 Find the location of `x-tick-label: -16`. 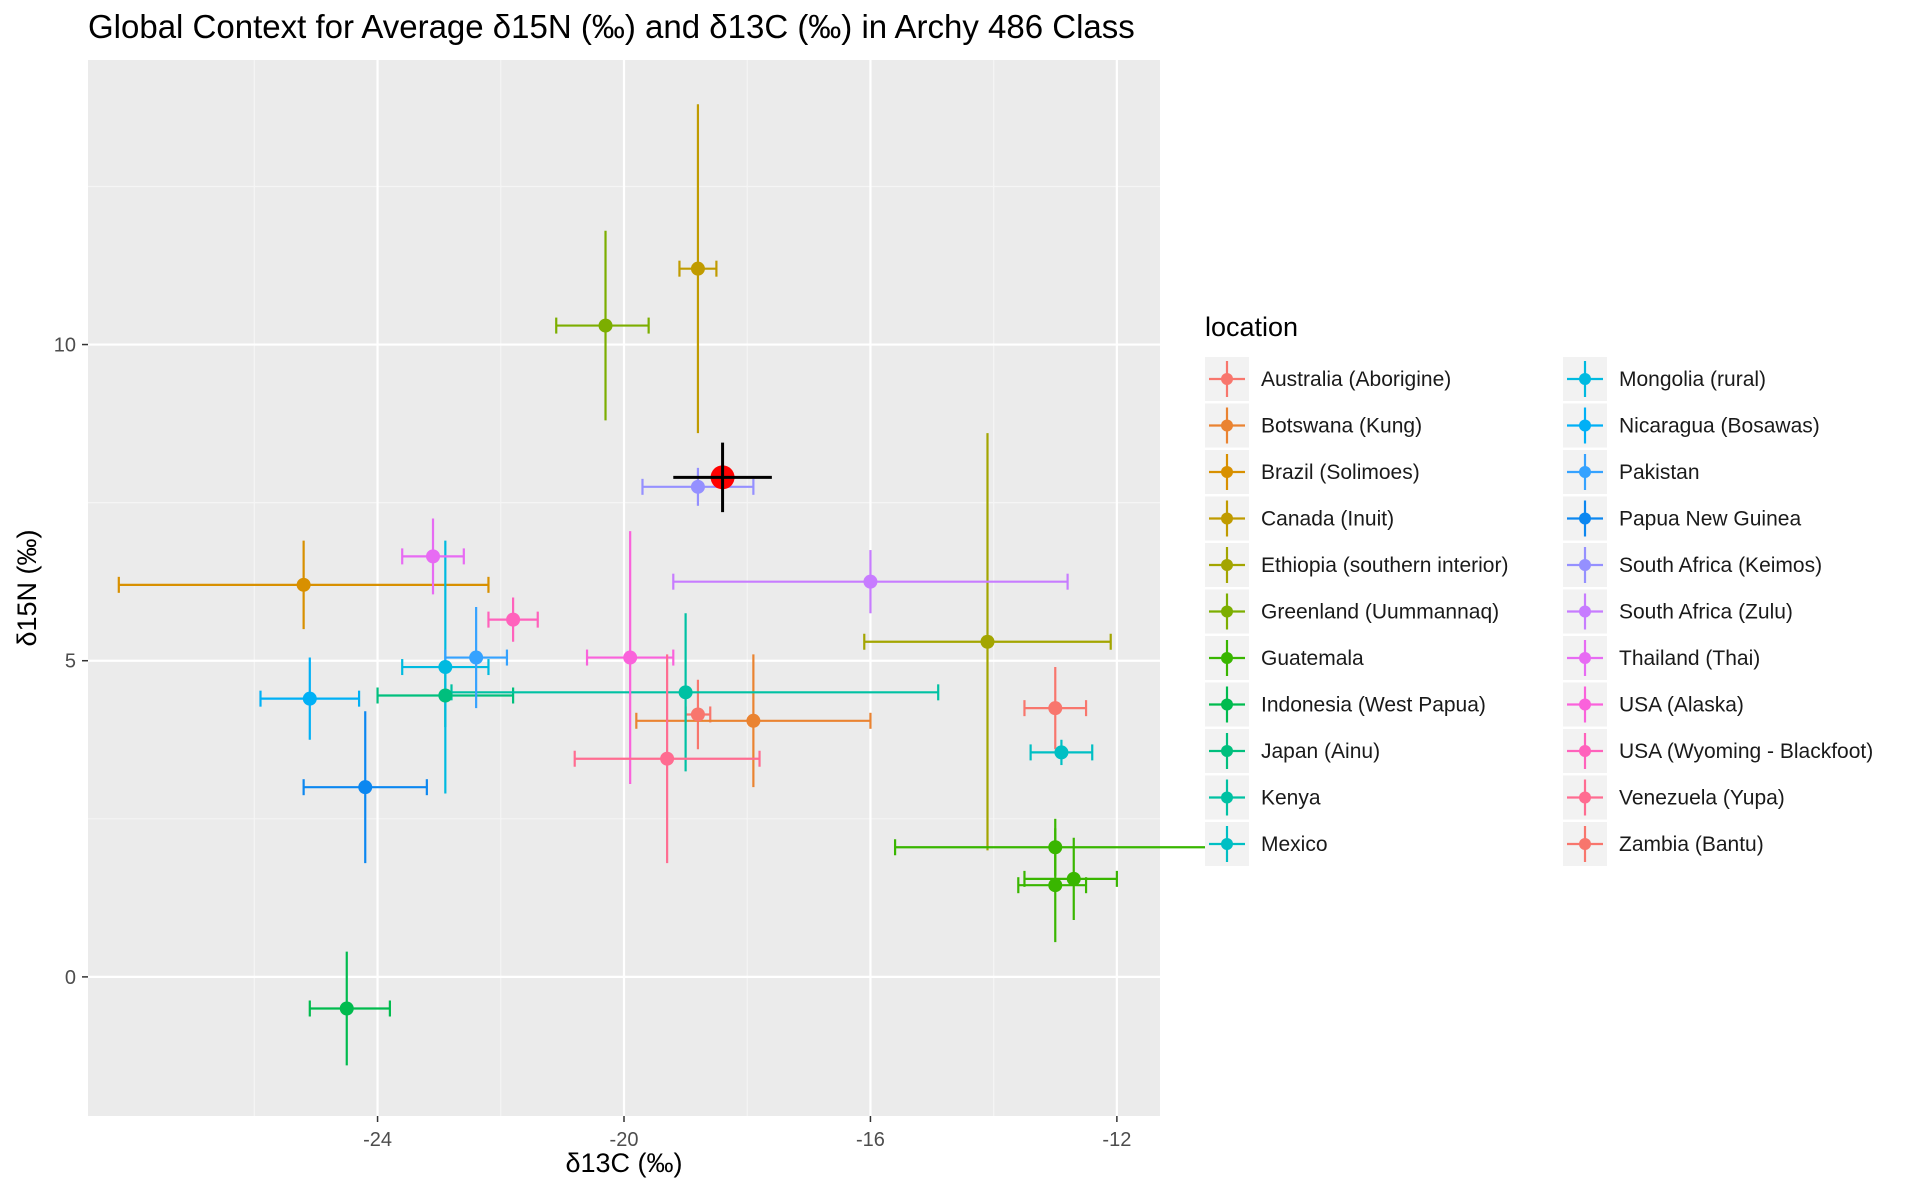

x-tick-label: -16 is located at coordinates (870, 1140).